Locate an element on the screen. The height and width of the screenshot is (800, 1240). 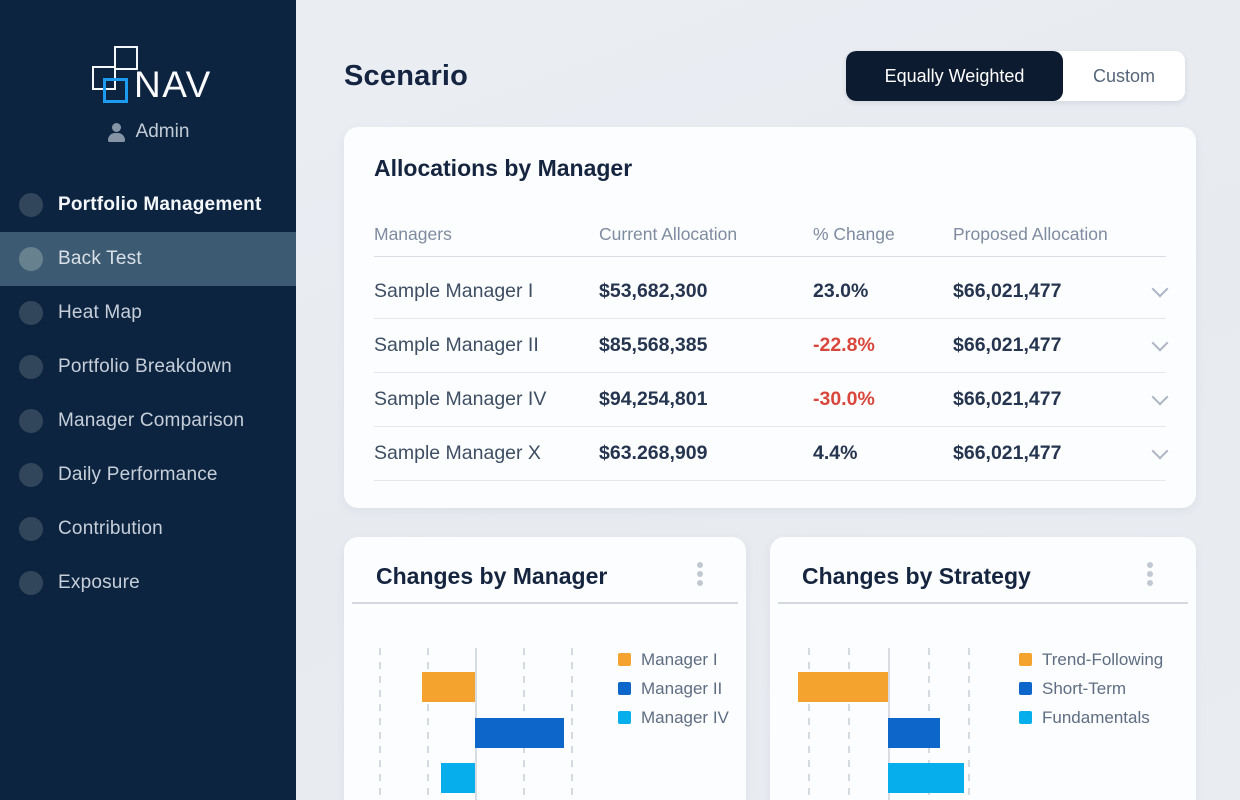
bar-chart-plot is located at coordinates (983, 724).